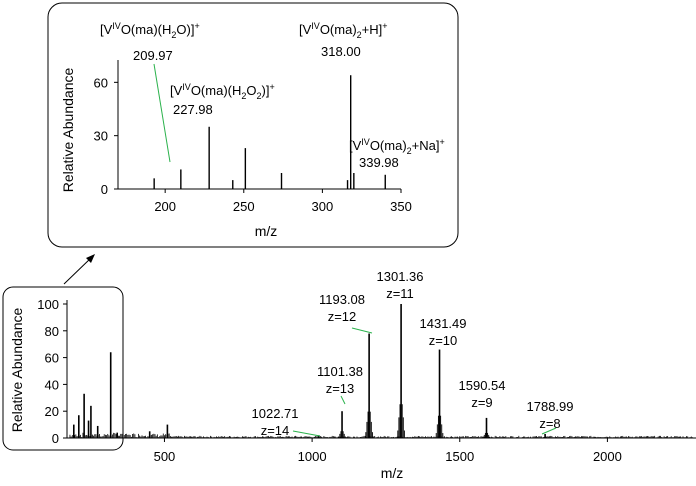 The height and width of the screenshot is (486, 696). What do you see at coordinates (379, 162) in the screenshot?
I see `inset-annotation-value-339: 339.98` at bounding box center [379, 162].